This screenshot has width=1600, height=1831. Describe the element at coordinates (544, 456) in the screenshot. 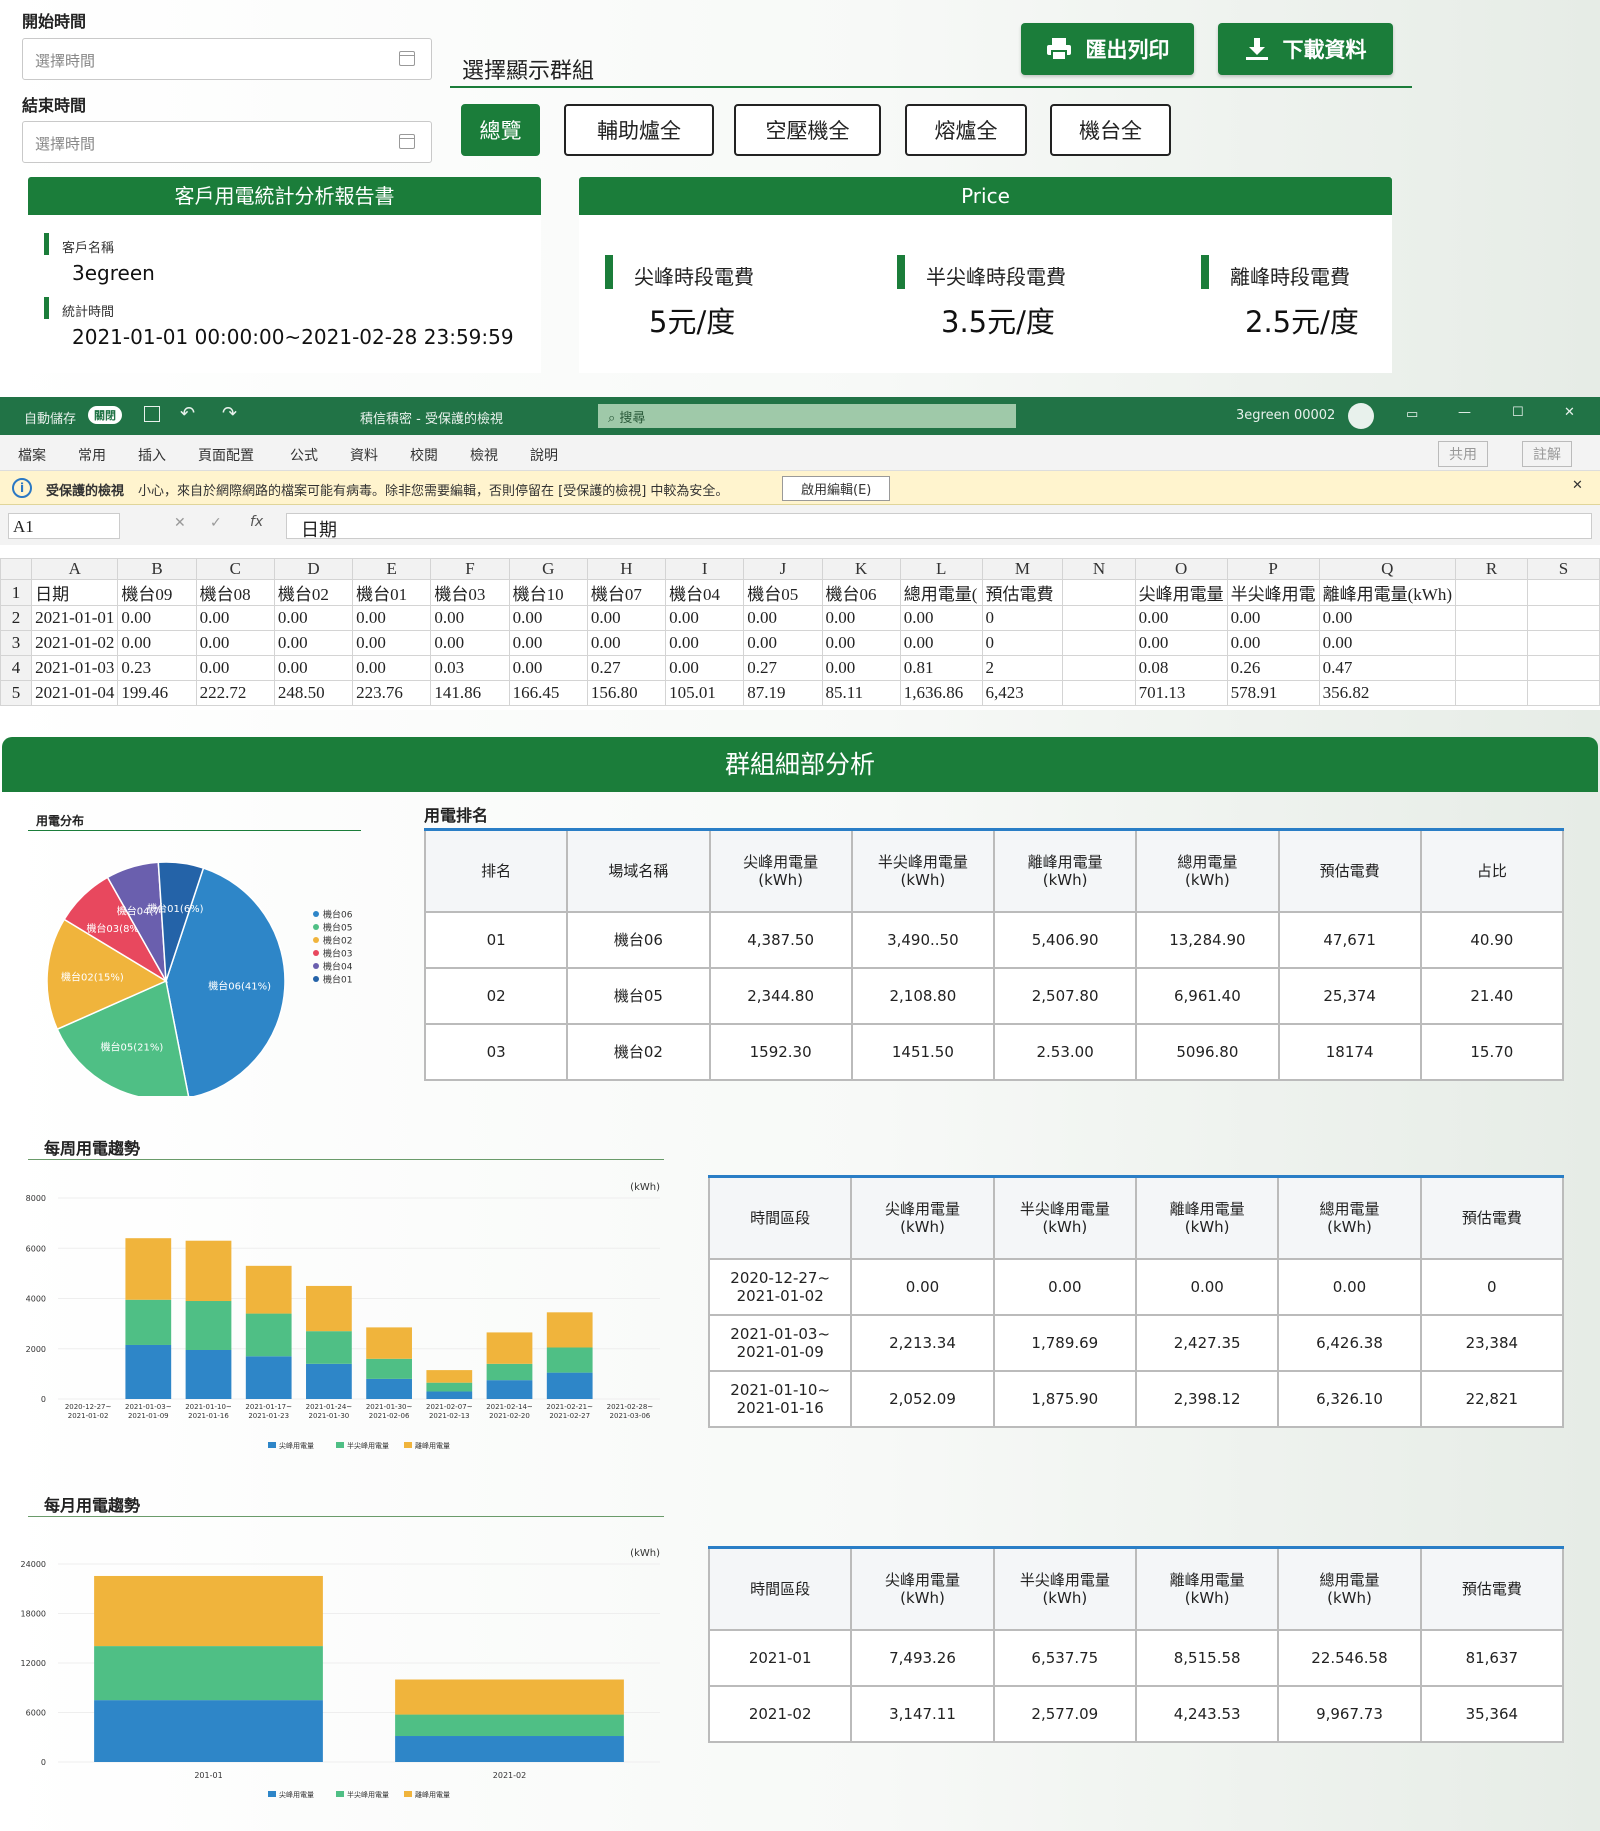

I see `menu-help: 說明` at that location.